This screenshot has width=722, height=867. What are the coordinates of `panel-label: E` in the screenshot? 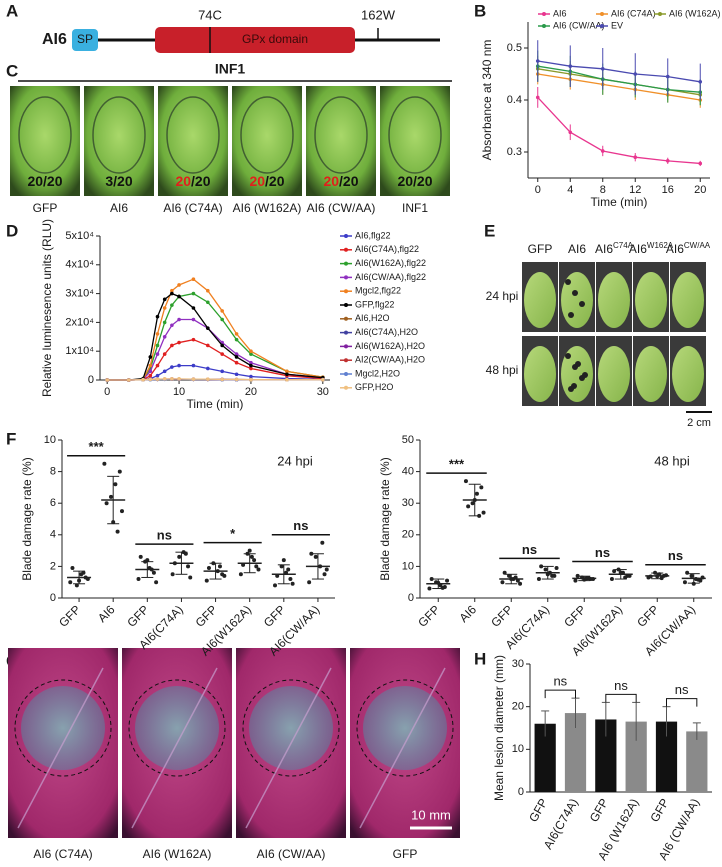 It's located at (489, 230).